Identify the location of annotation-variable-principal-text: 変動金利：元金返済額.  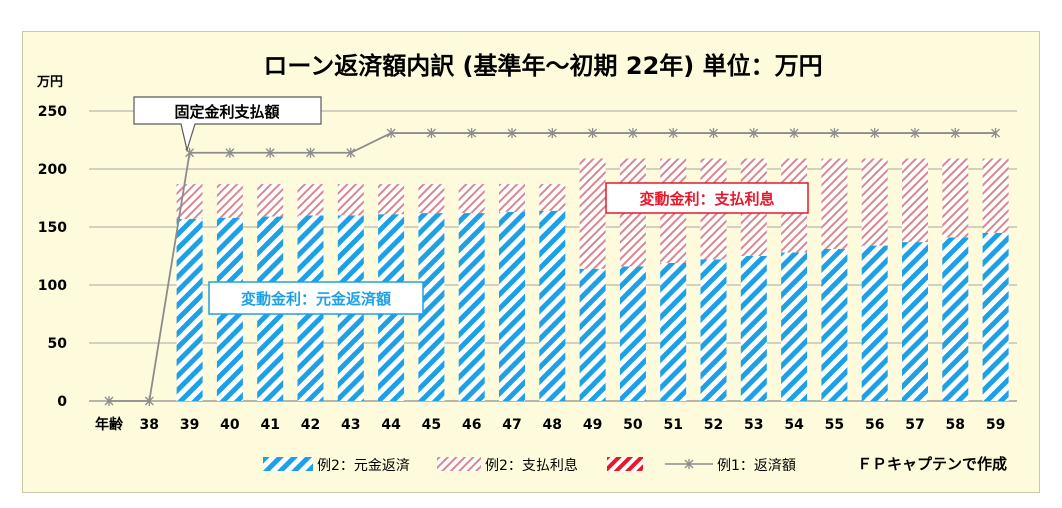
(316, 299).